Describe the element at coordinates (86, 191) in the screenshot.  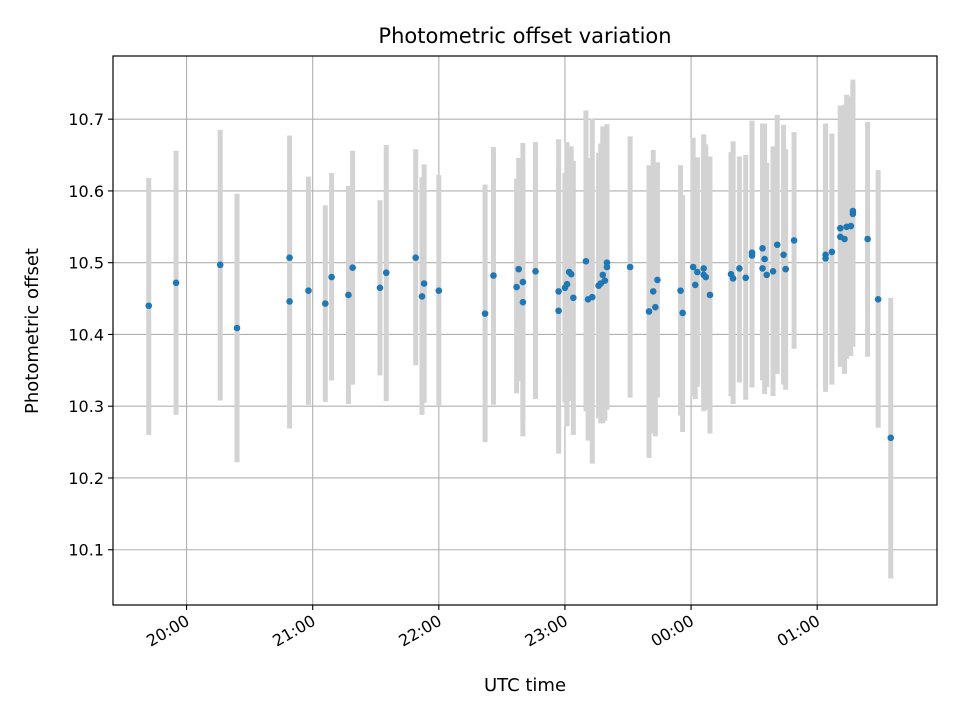
I see `y-tick-label: 10.6` at that location.